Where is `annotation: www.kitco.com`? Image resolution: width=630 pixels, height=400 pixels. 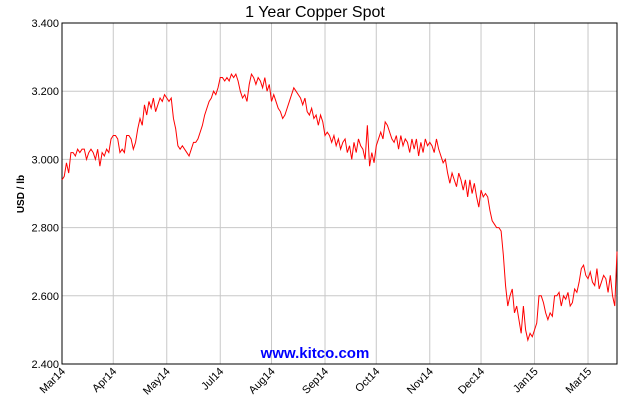
annotation: www.kitco.com is located at coordinates (315, 353).